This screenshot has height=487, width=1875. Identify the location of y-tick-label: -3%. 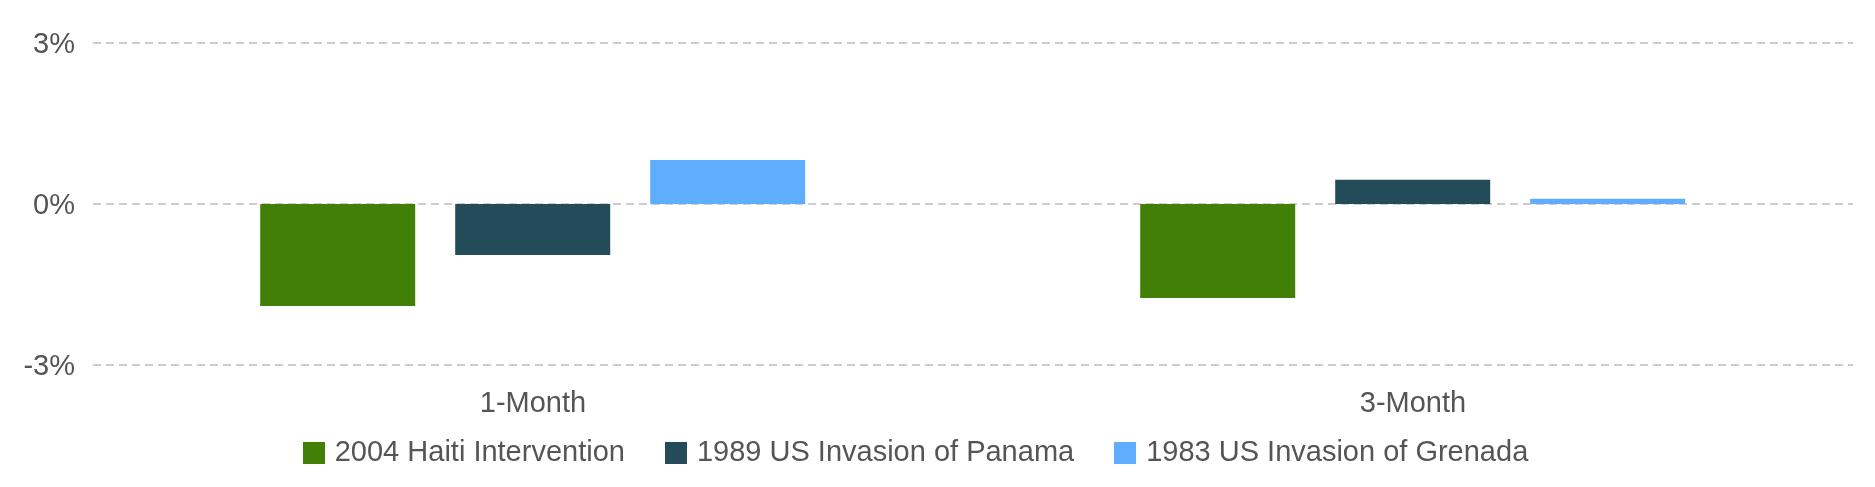
(49, 365).